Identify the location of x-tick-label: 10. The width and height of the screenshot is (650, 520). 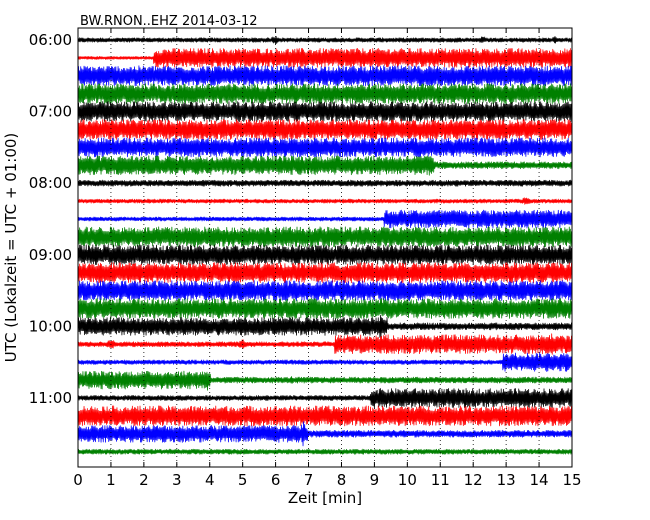
(407, 480).